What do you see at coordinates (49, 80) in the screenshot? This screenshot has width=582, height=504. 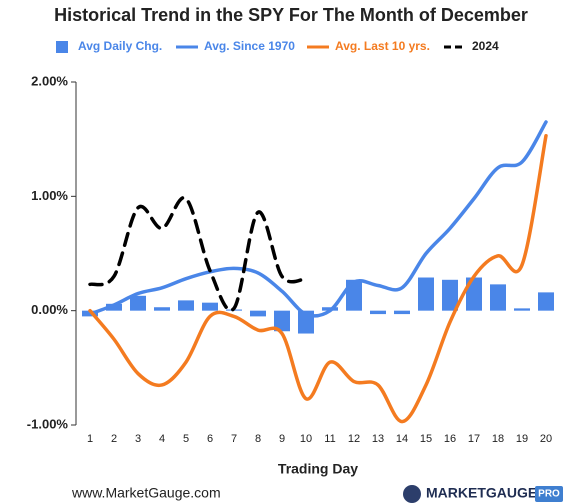 I see `y-tick-label: 2.00%` at bounding box center [49, 80].